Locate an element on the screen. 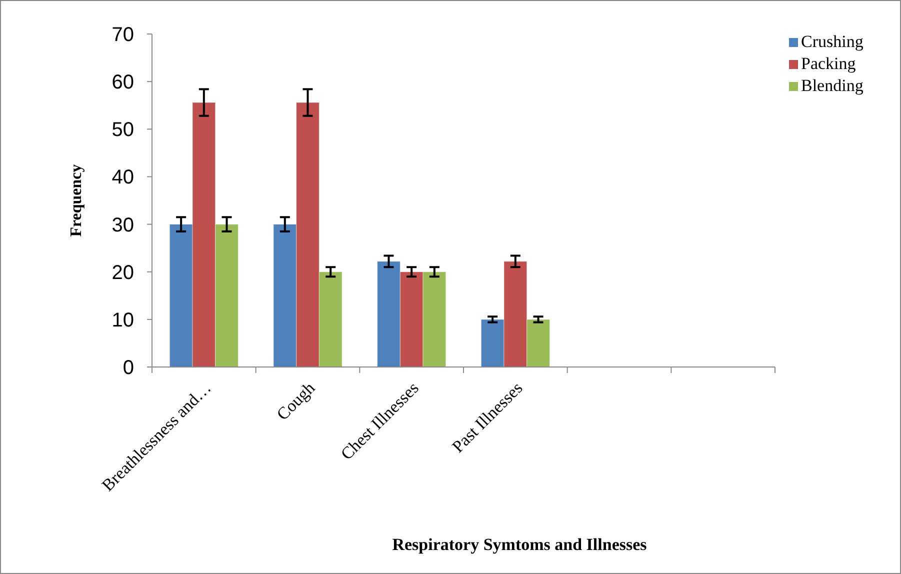 The height and width of the screenshot is (574, 901). legend-label: Blending is located at coordinates (832, 85).